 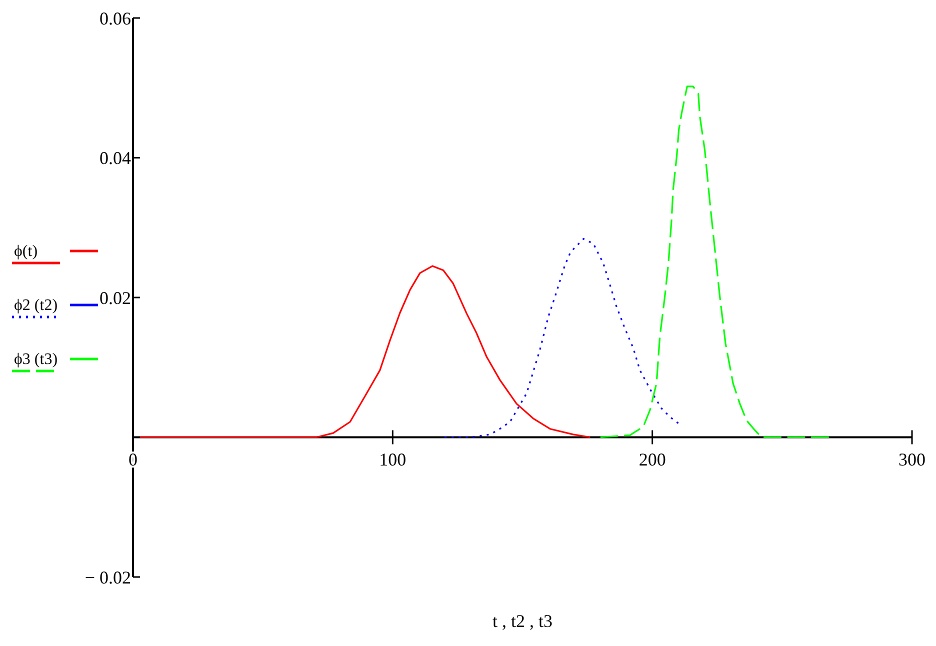 What do you see at coordinates (652, 459) in the screenshot?
I see `x-tick-label: 200` at bounding box center [652, 459].